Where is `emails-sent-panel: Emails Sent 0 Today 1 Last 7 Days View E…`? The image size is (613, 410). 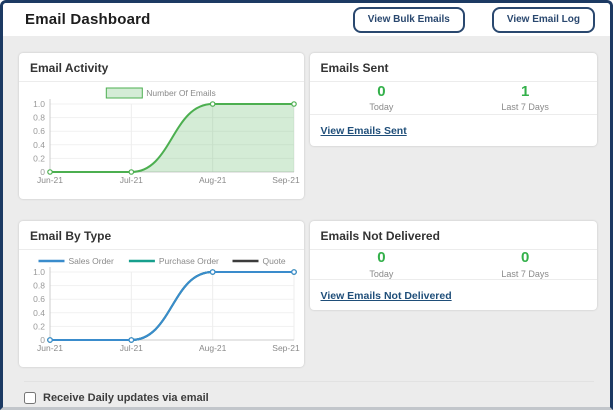 emails-sent-panel: Emails Sent 0 Today 1 Last 7 Days View E… is located at coordinates (453, 99).